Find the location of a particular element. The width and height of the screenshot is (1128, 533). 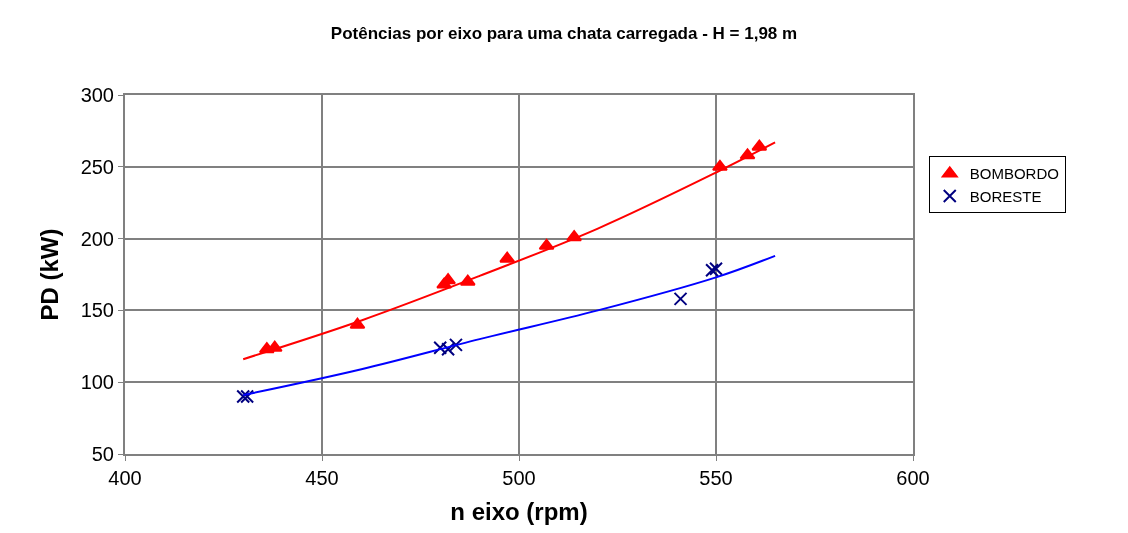

legend-label: BOMBORDO is located at coordinates (1014, 174).